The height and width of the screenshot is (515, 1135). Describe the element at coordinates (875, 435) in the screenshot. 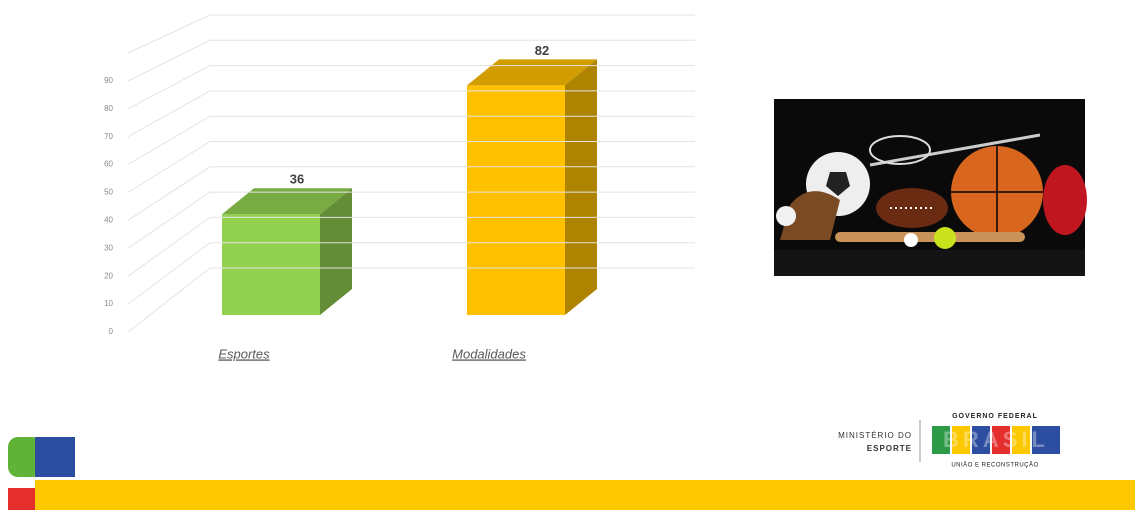

I see `ministry: MINISTÉRIO DO` at that location.